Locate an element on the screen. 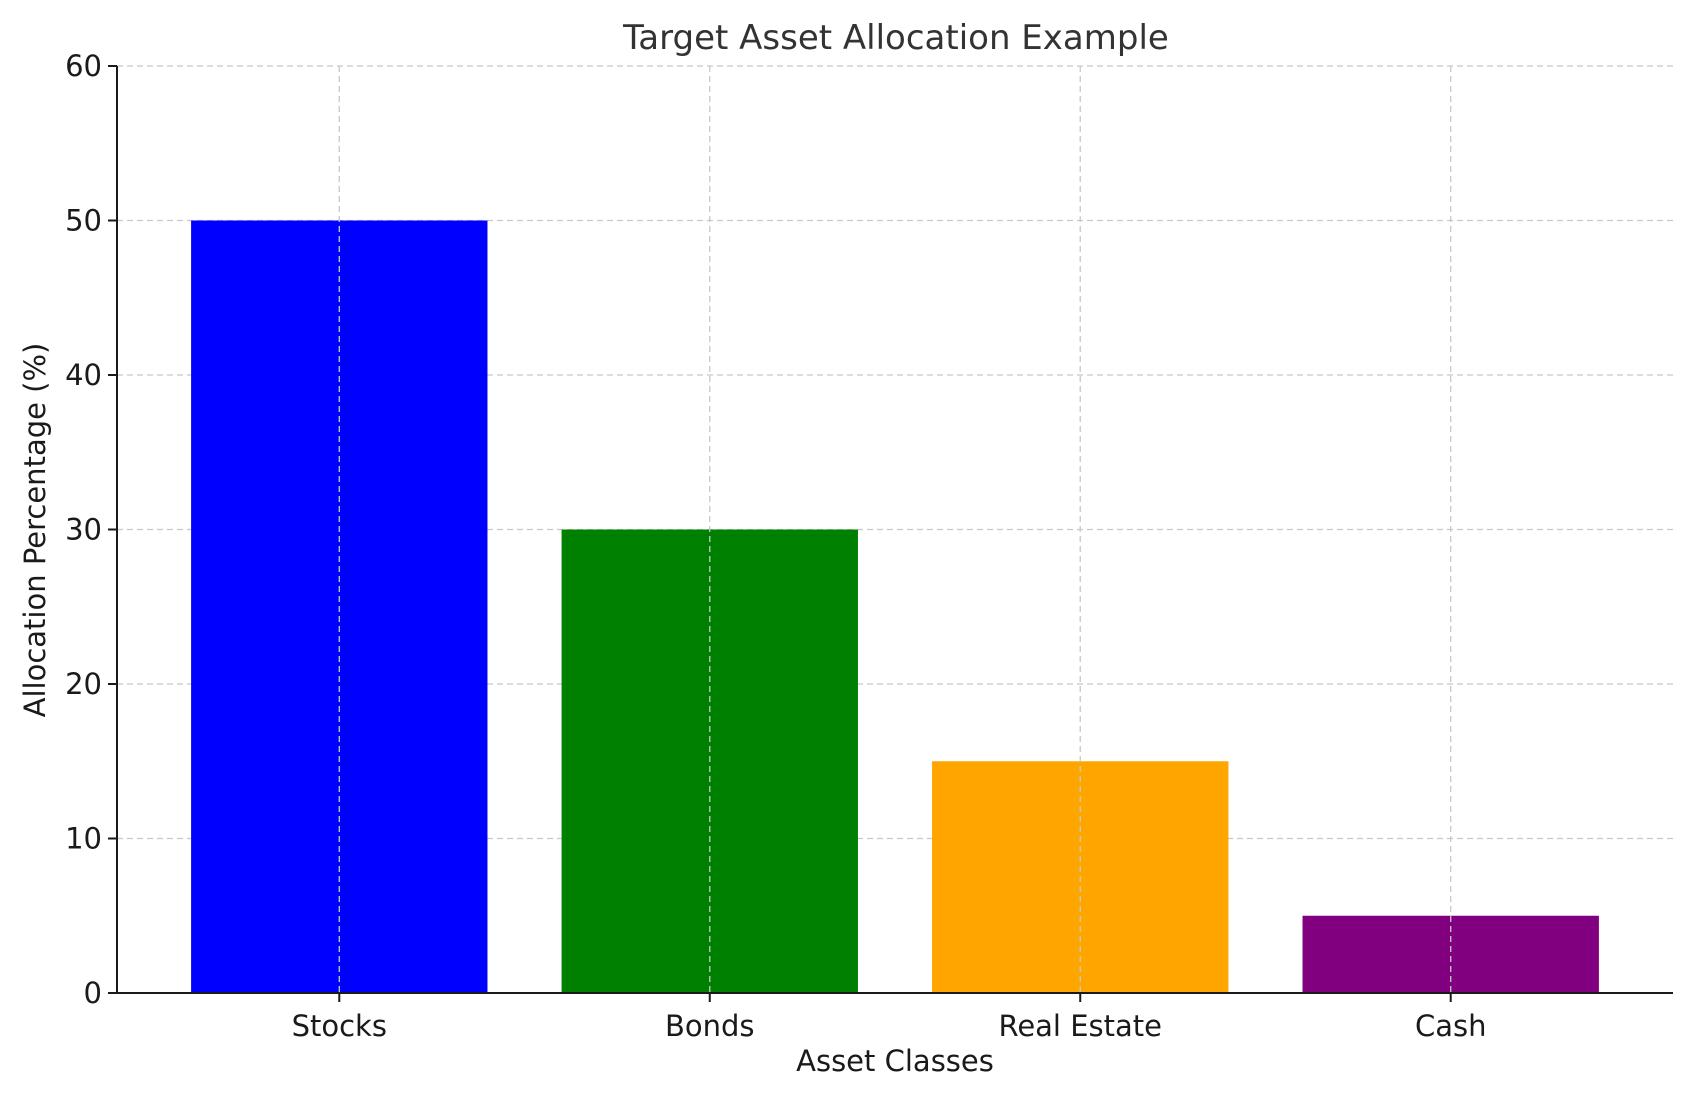 This screenshot has width=1686, height=1097. x-axis-ticks: Stocks Bonds Real Estate Cash is located at coordinates (889, 1018).